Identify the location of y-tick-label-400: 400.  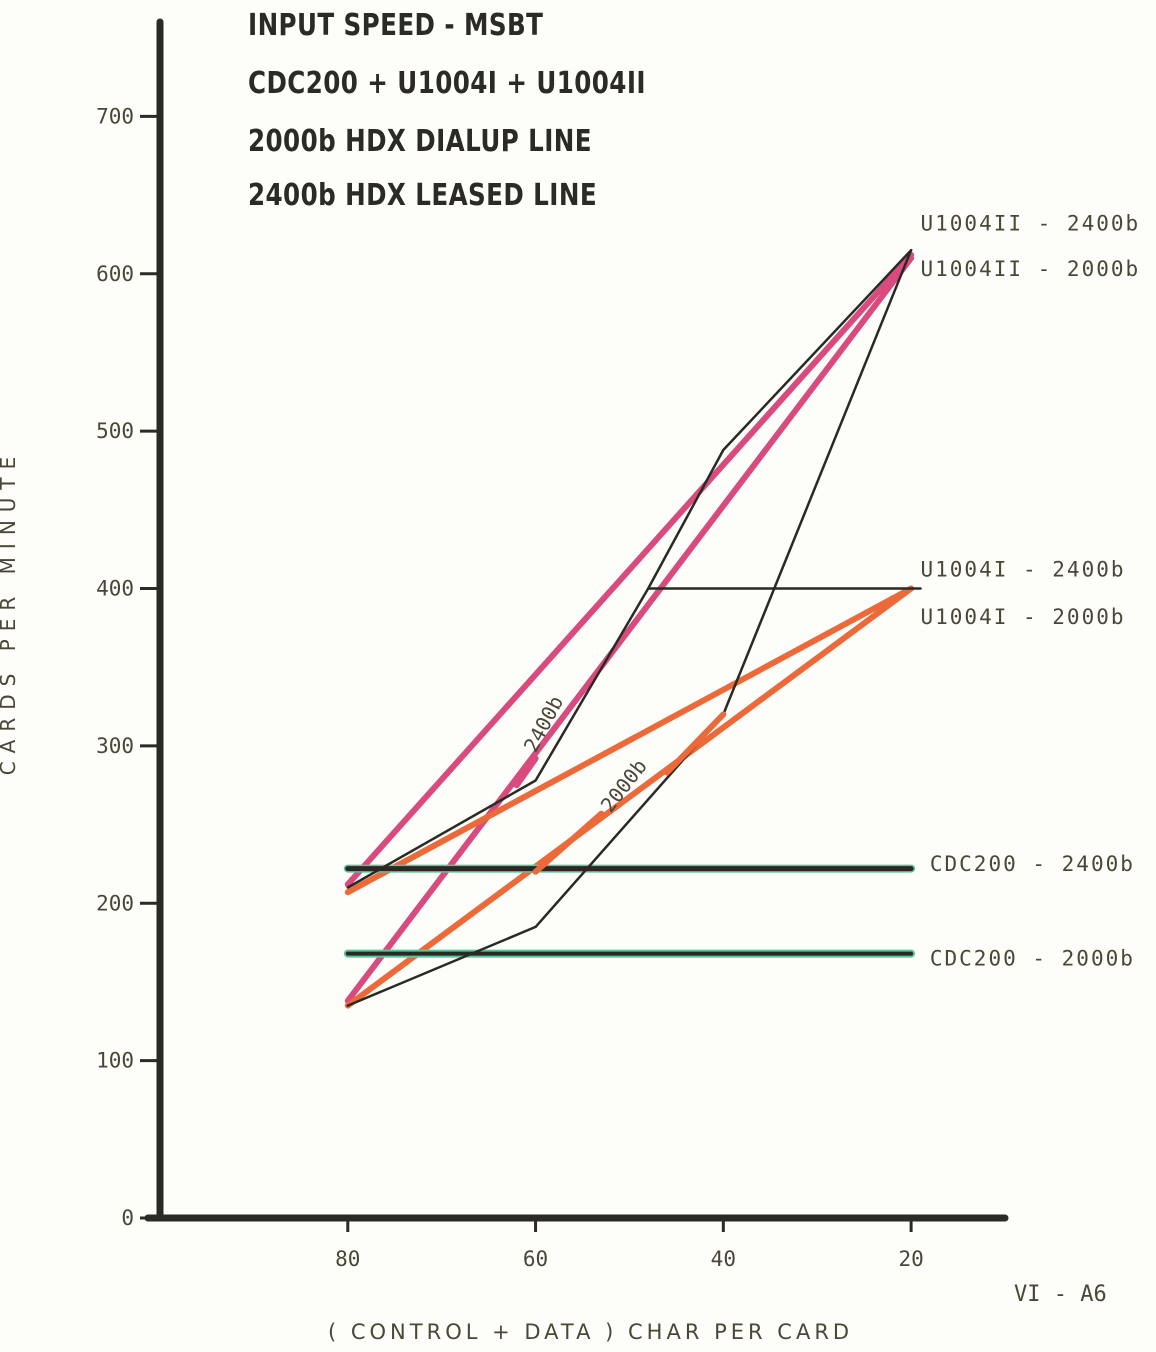
(115, 589).